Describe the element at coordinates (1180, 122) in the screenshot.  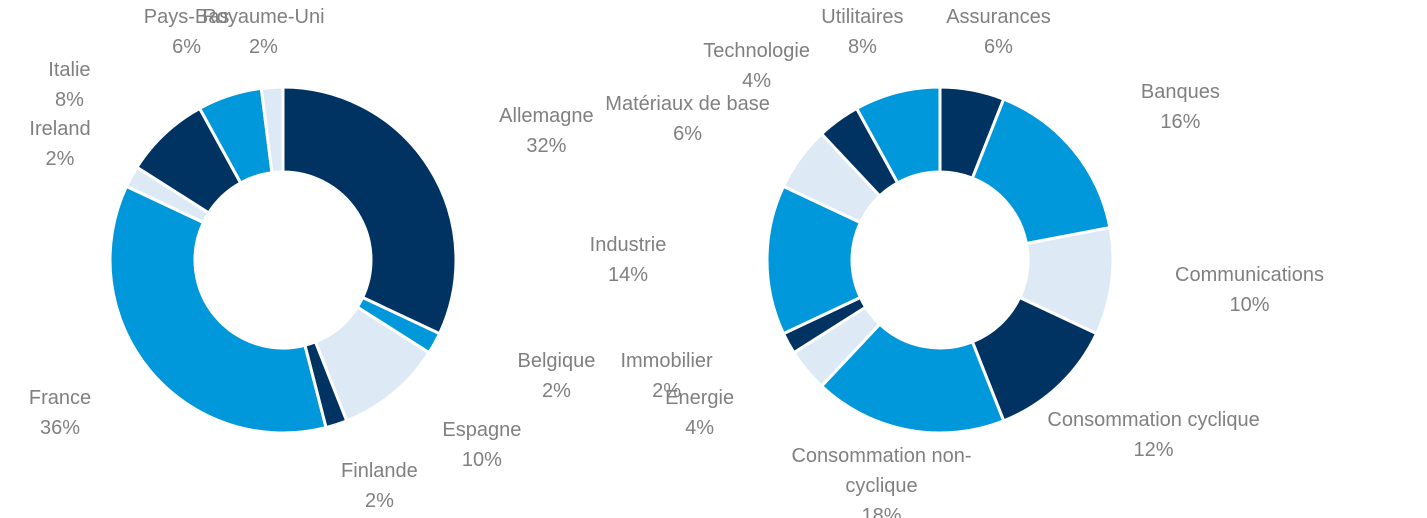
I see `label-value: 16%` at that location.